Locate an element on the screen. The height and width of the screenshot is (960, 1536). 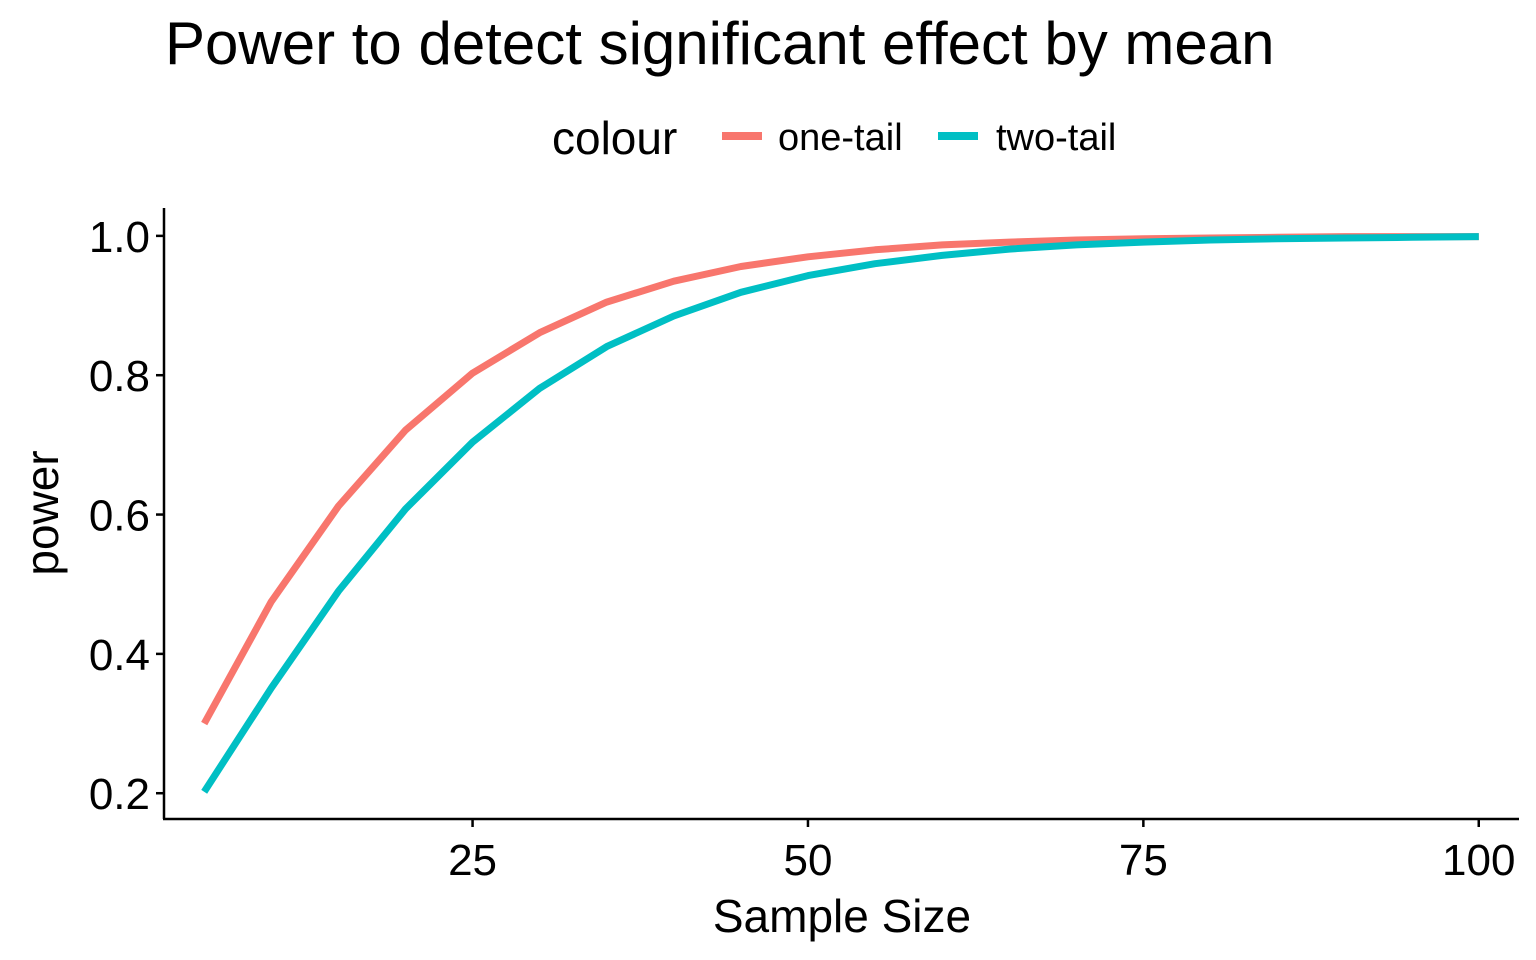
x-axis-title: Sample Size is located at coordinates (842, 916).